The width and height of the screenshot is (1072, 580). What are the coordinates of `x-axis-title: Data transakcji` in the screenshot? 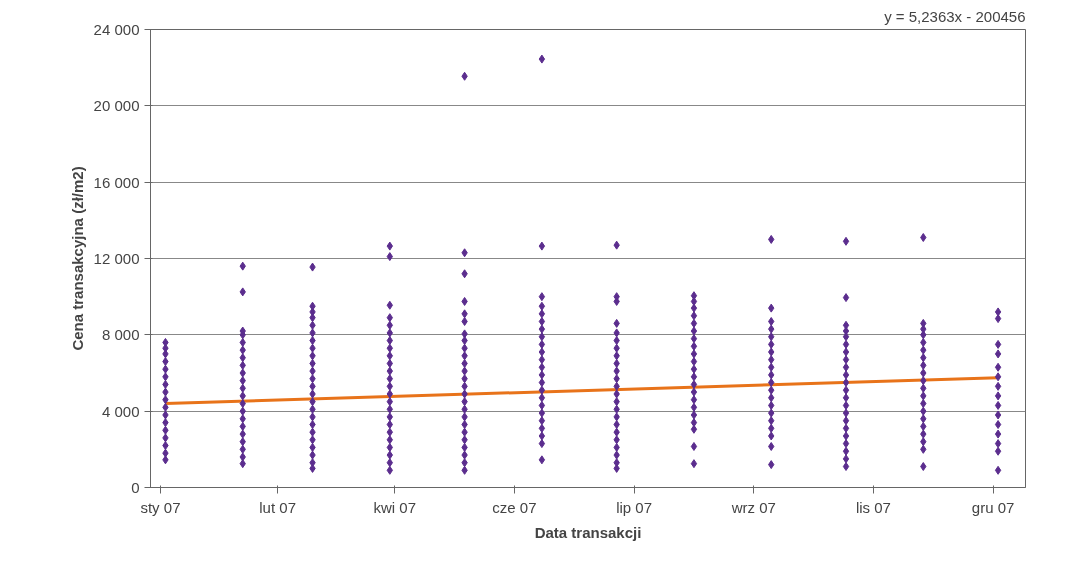 It's located at (588, 532).